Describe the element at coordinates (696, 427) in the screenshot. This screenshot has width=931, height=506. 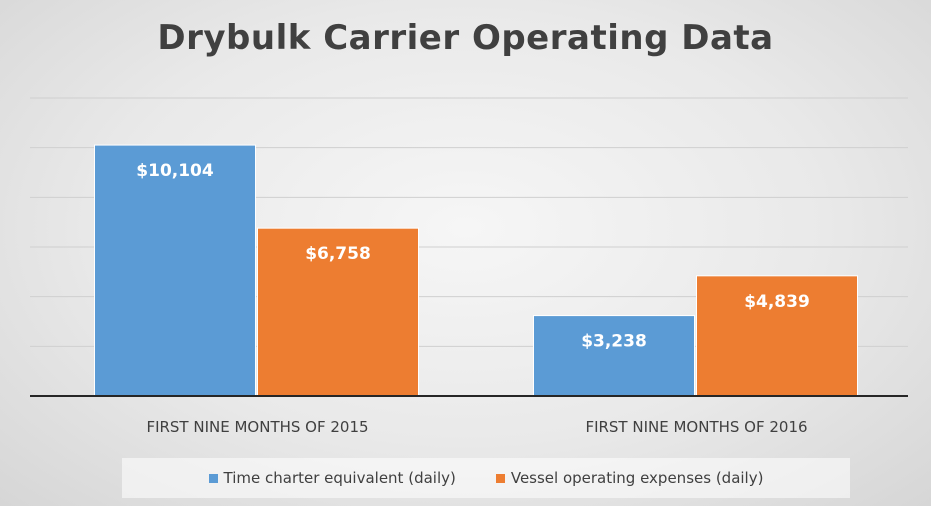
I see `category-label: FIRST NINE MONTHS OF 2016` at that location.